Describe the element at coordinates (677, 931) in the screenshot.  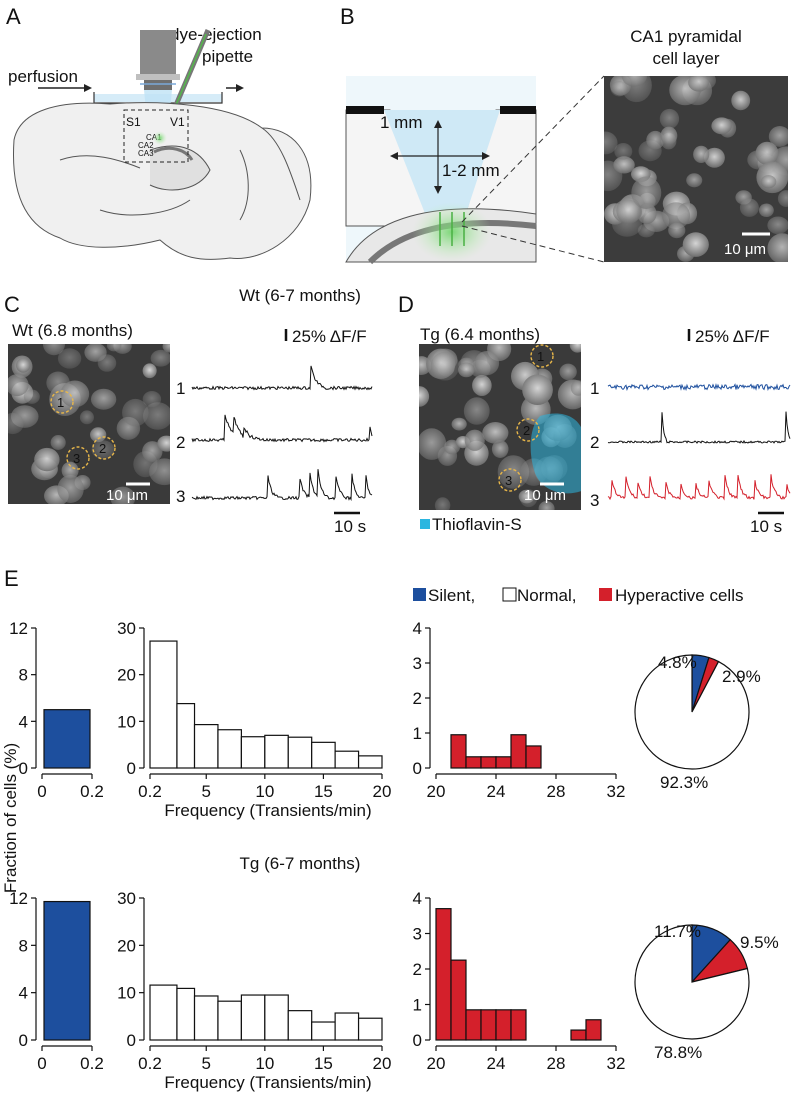
I see `pie-label-silent: 11.7%` at that location.